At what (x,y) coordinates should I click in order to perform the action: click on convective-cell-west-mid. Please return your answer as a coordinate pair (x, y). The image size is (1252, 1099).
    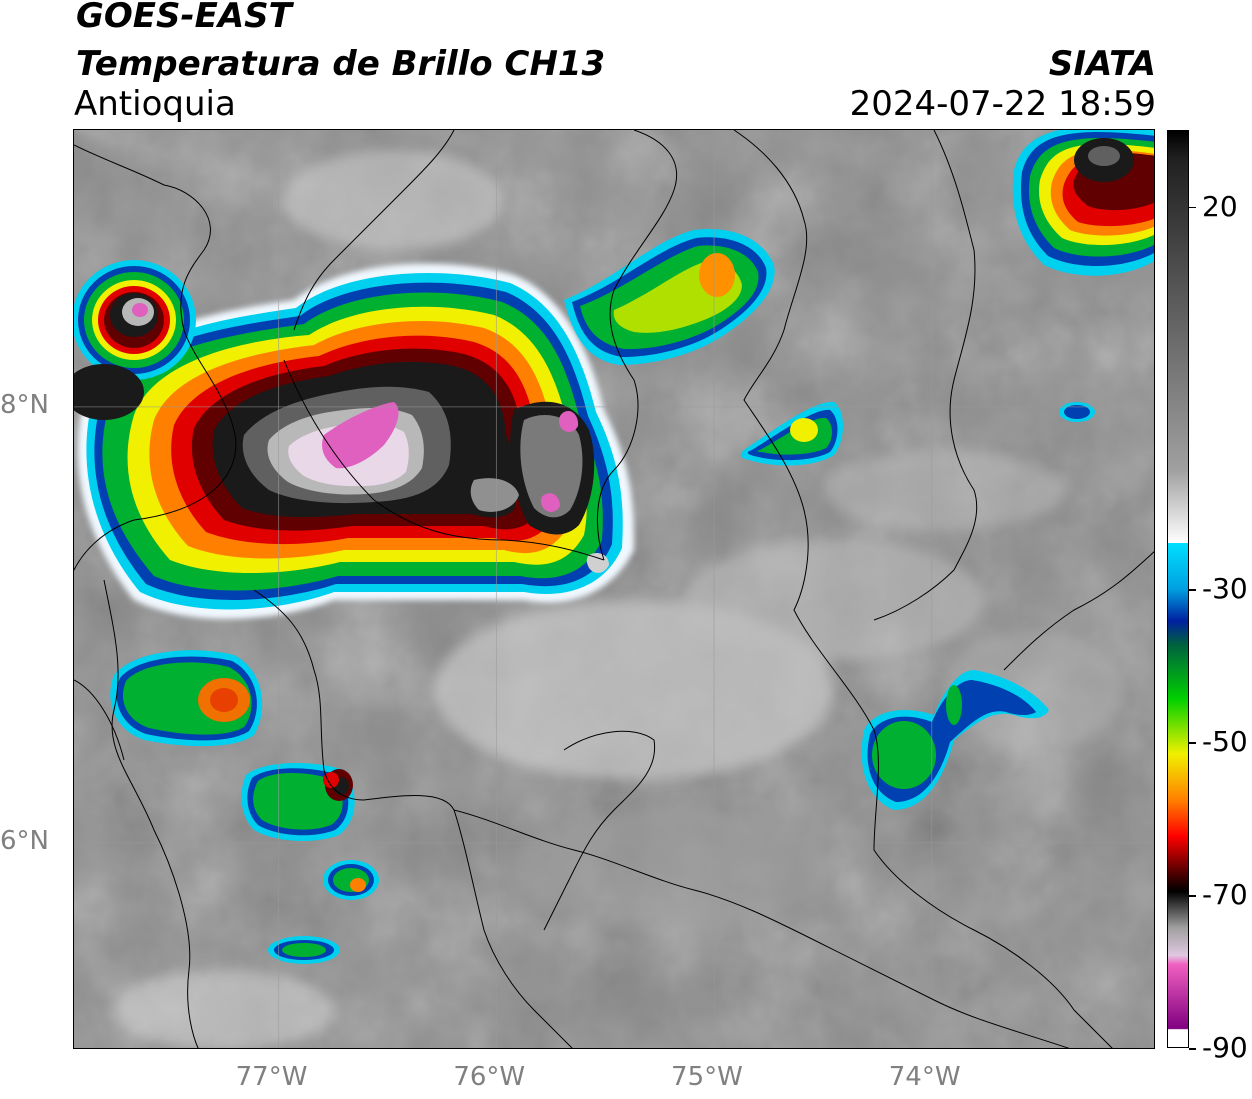
    Looking at the image, I should click on (186, 698).